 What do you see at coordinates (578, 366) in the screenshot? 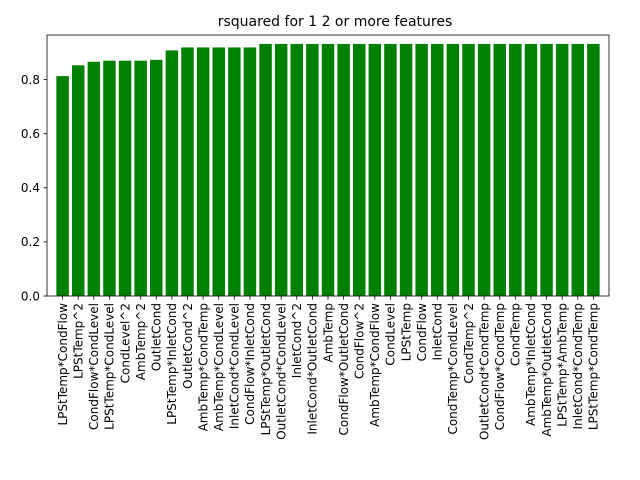
I see `x-tick-label: InletCond*CondTemp` at bounding box center [578, 366].